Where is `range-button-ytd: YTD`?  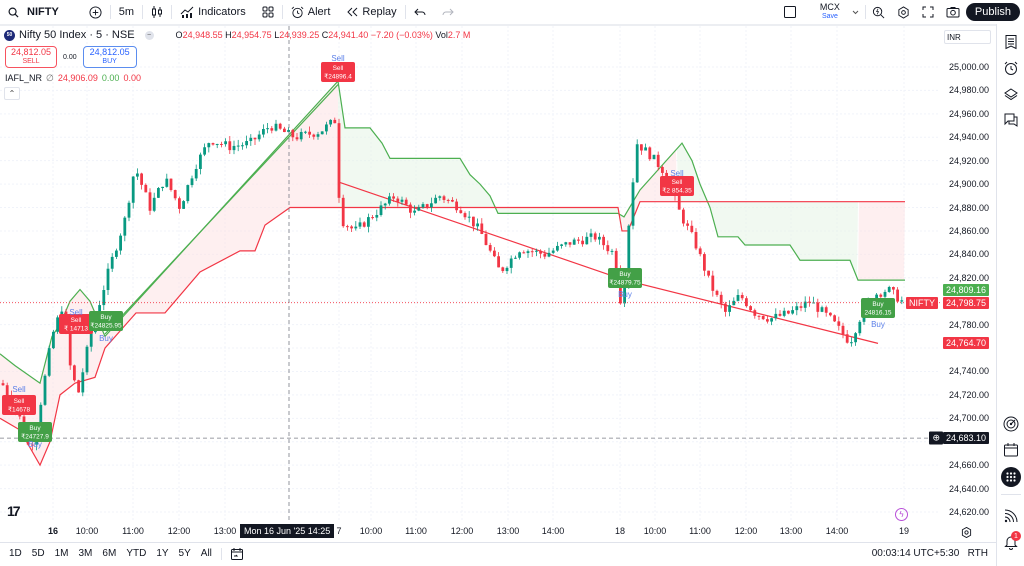 range-button-ytd: YTD is located at coordinates (136, 553).